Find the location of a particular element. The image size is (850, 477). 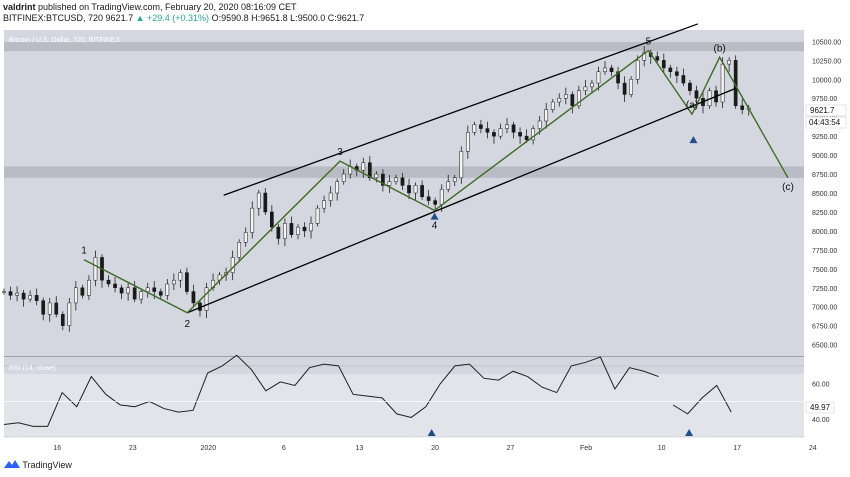

price-tick-label: 7000.00 is located at coordinates (824, 308).